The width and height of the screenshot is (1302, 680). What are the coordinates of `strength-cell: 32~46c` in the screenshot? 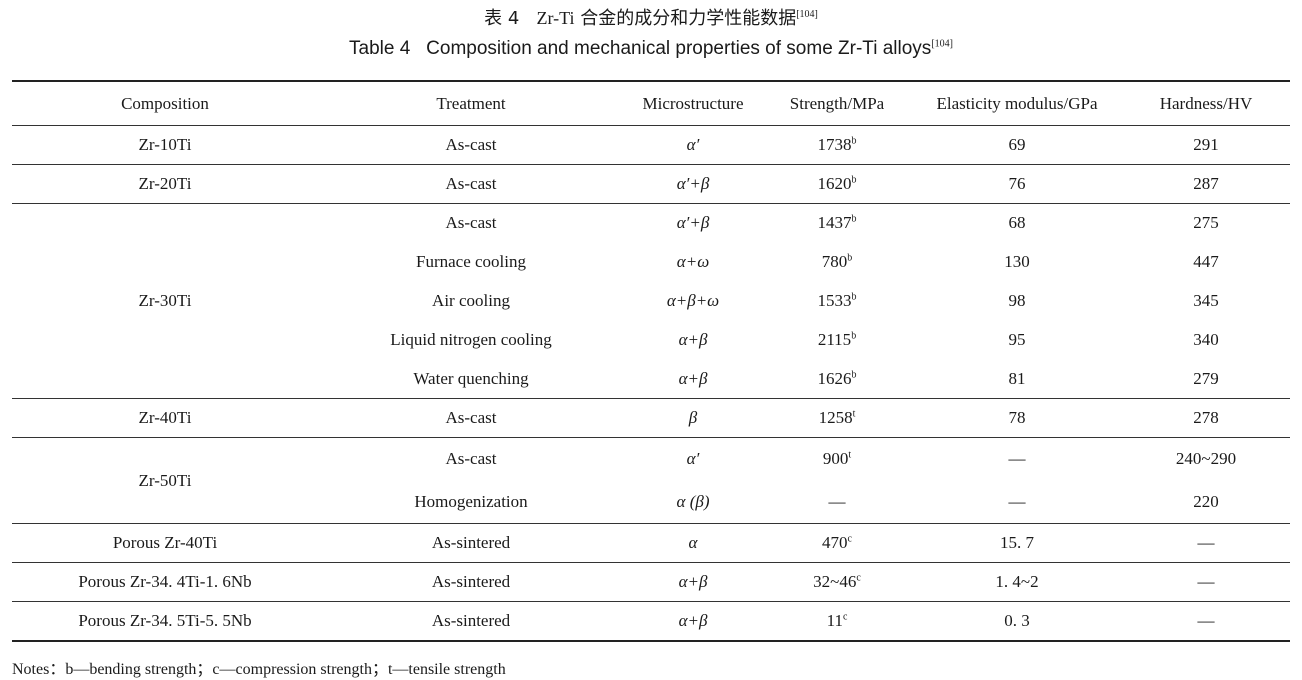 It's located at (837, 582).